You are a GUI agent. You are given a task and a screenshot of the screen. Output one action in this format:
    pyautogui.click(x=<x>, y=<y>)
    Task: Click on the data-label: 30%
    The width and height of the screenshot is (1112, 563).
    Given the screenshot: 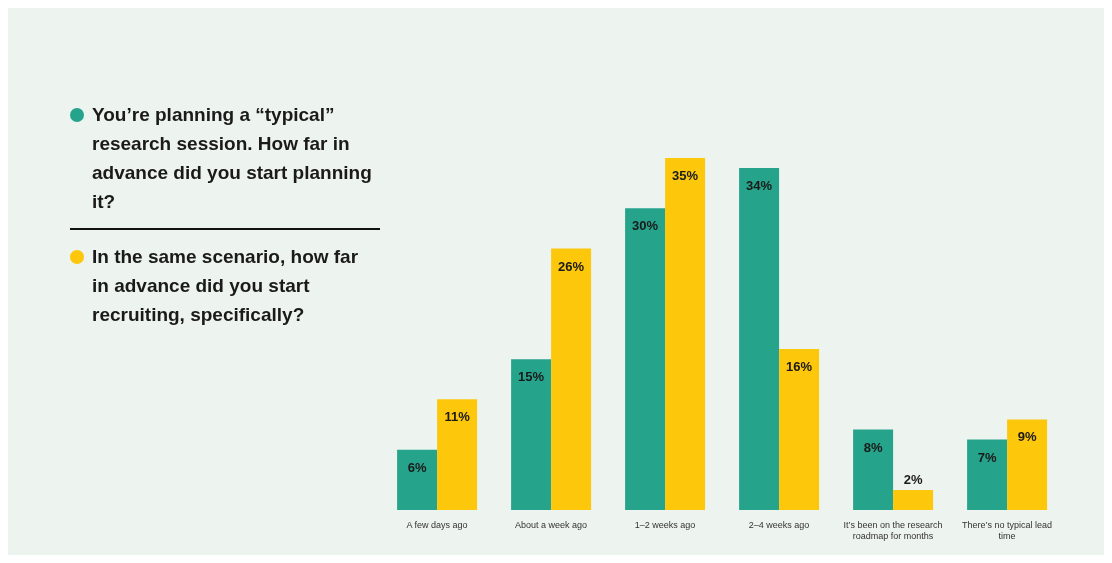 What is the action you would take?
    pyautogui.click(x=645, y=226)
    